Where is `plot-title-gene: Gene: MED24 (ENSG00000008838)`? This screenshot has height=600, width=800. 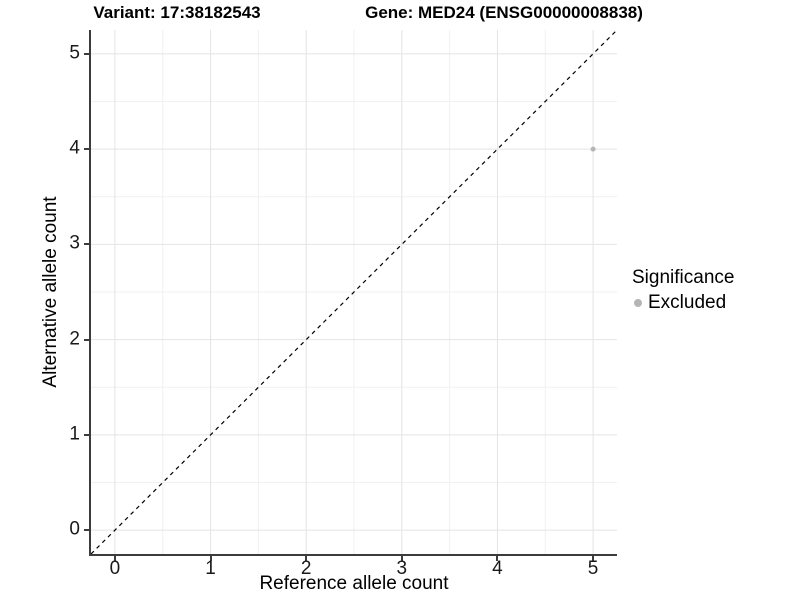
plot-title-gene: Gene: MED24 (ENSG00000008838) is located at coordinates (504, 12).